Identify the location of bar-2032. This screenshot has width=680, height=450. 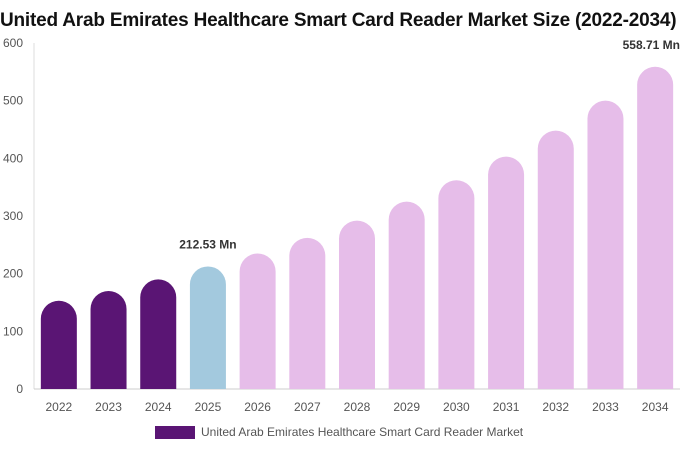
(555, 259).